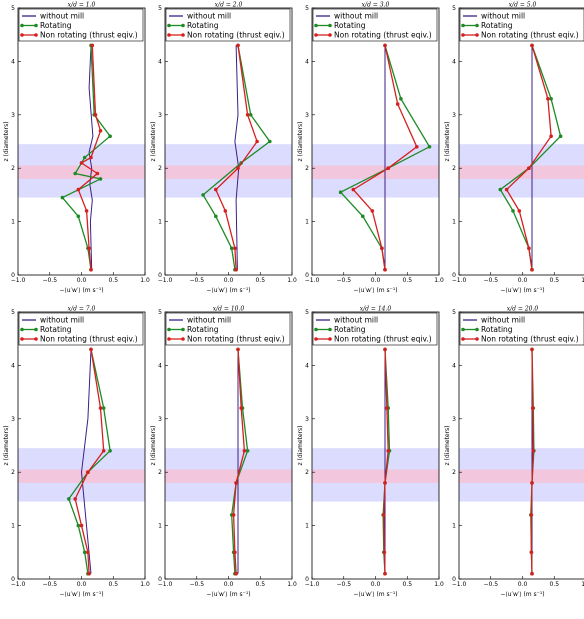 This screenshot has width=584, height=619. I want to click on y-tick-label: 3, so click(13, 115).